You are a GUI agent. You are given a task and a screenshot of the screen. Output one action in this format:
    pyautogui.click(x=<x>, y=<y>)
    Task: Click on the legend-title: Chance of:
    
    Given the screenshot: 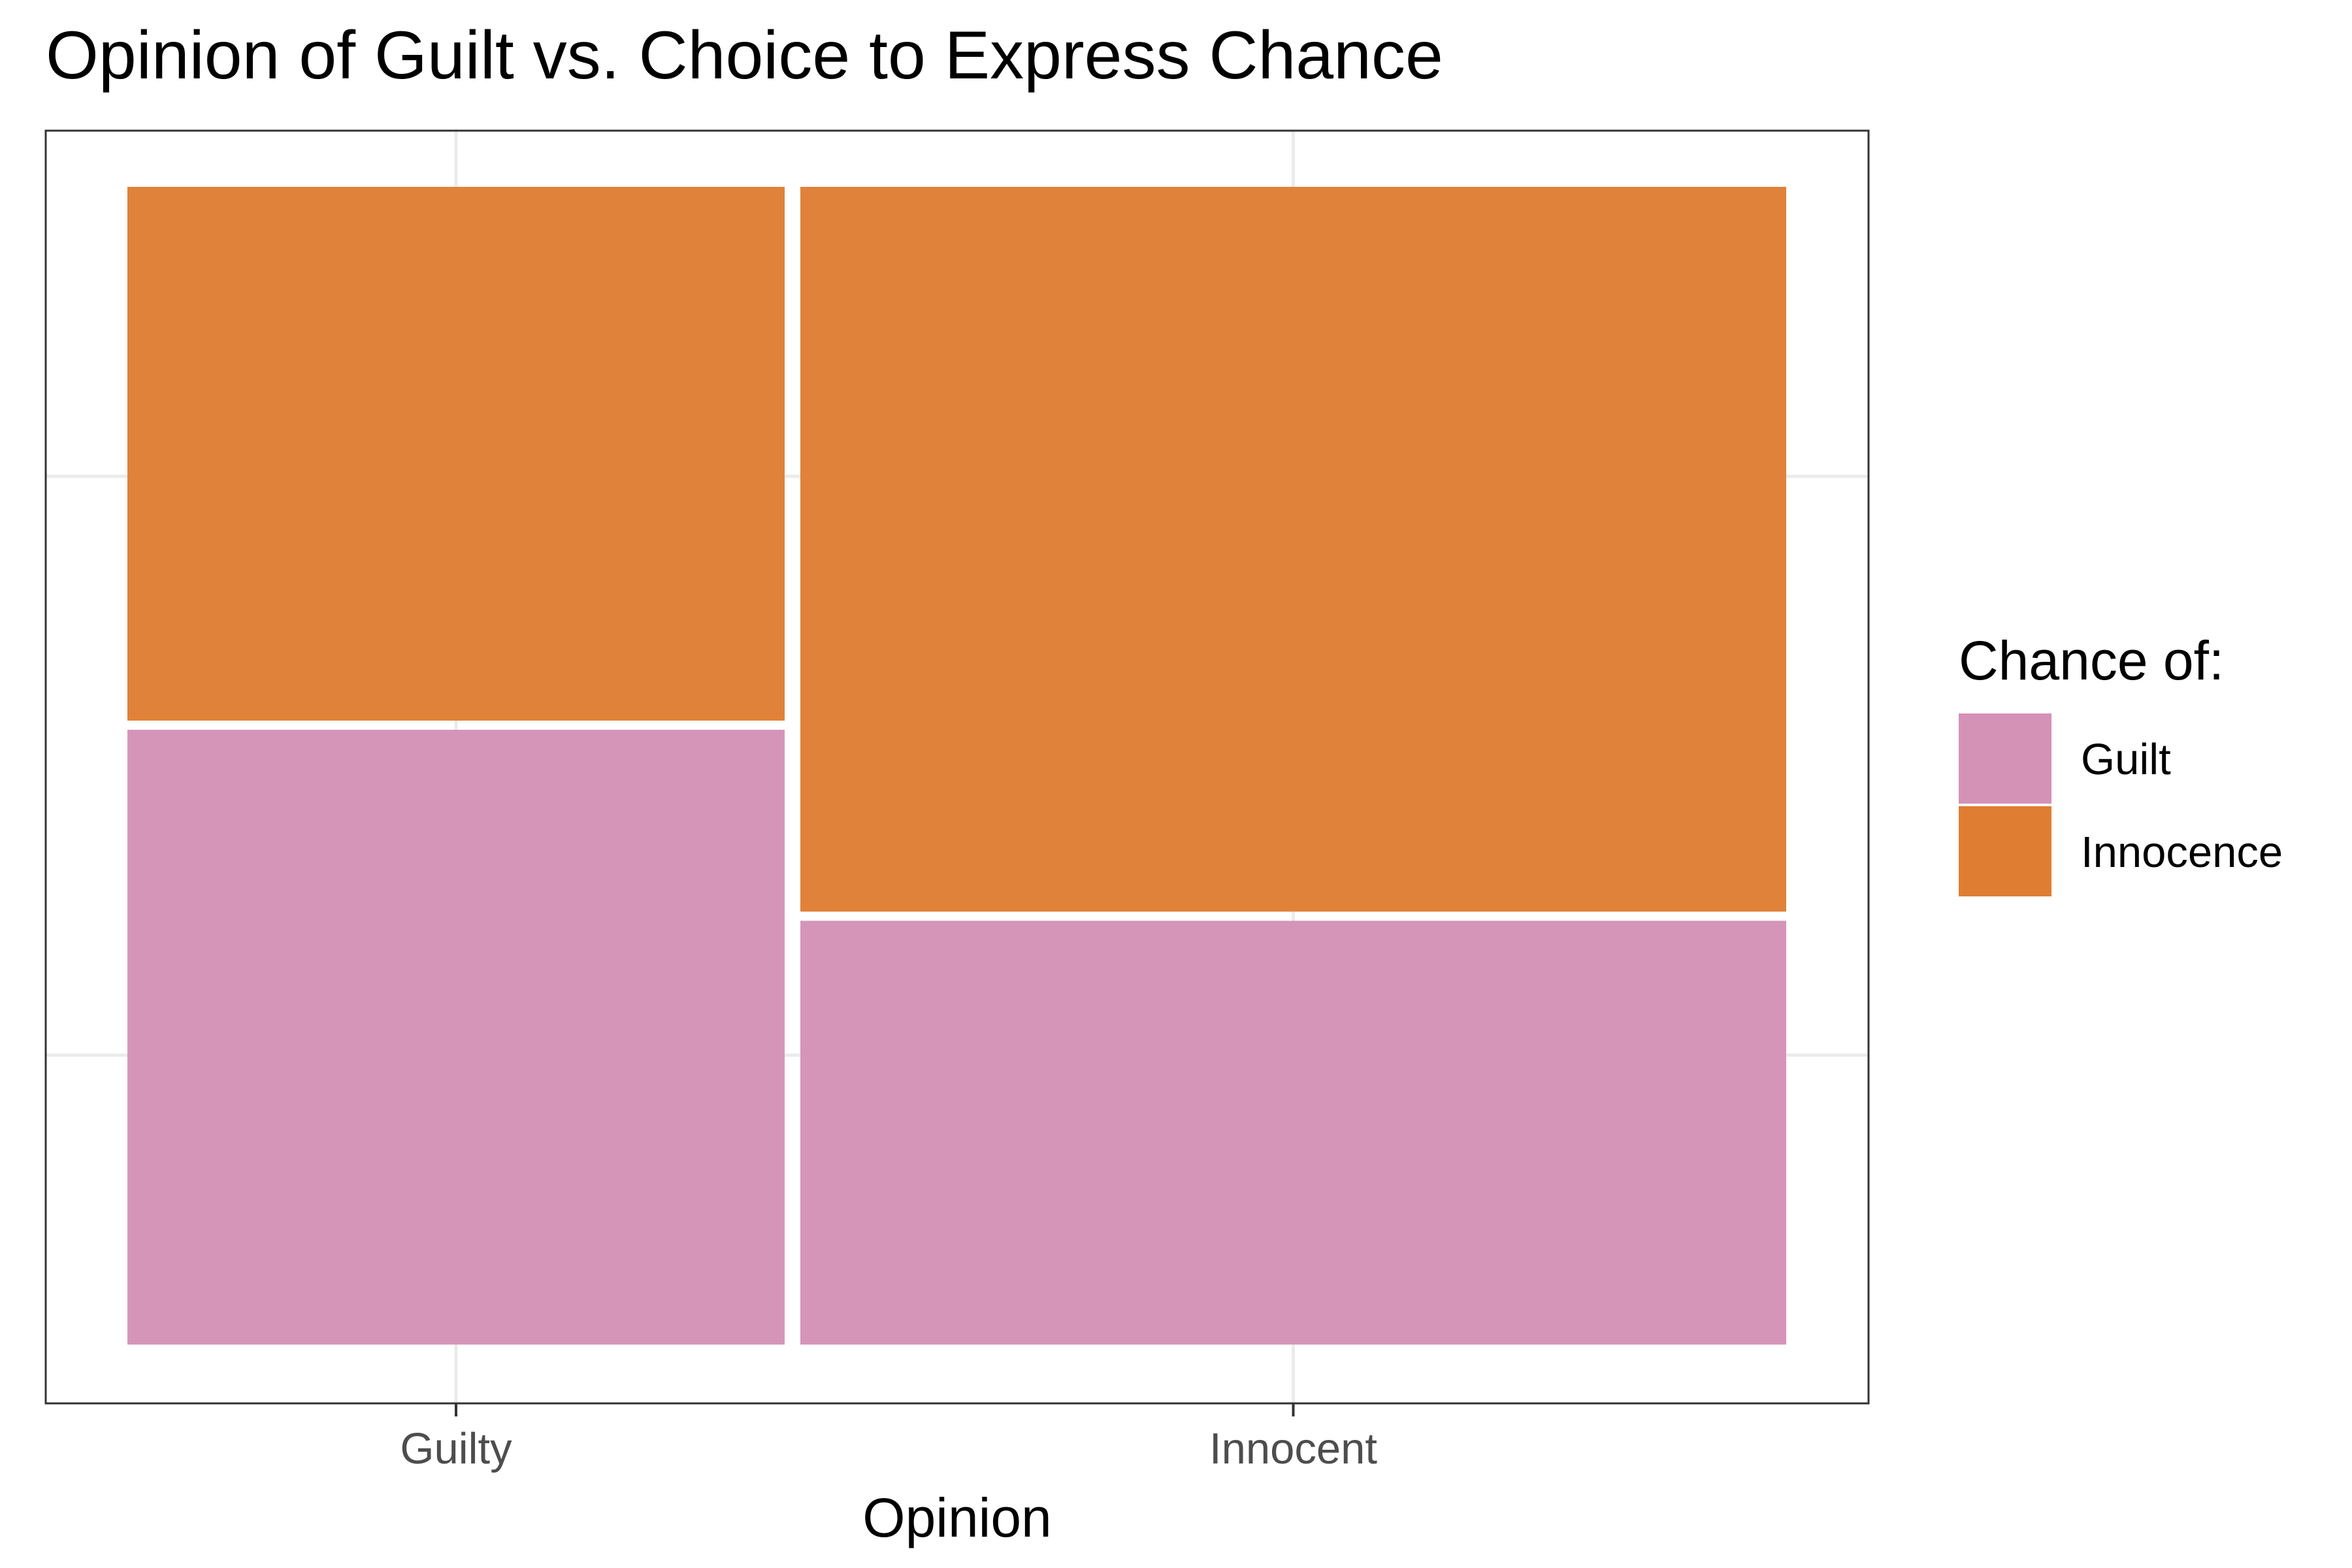 What is the action you would take?
    pyautogui.click(x=2091, y=660)
    